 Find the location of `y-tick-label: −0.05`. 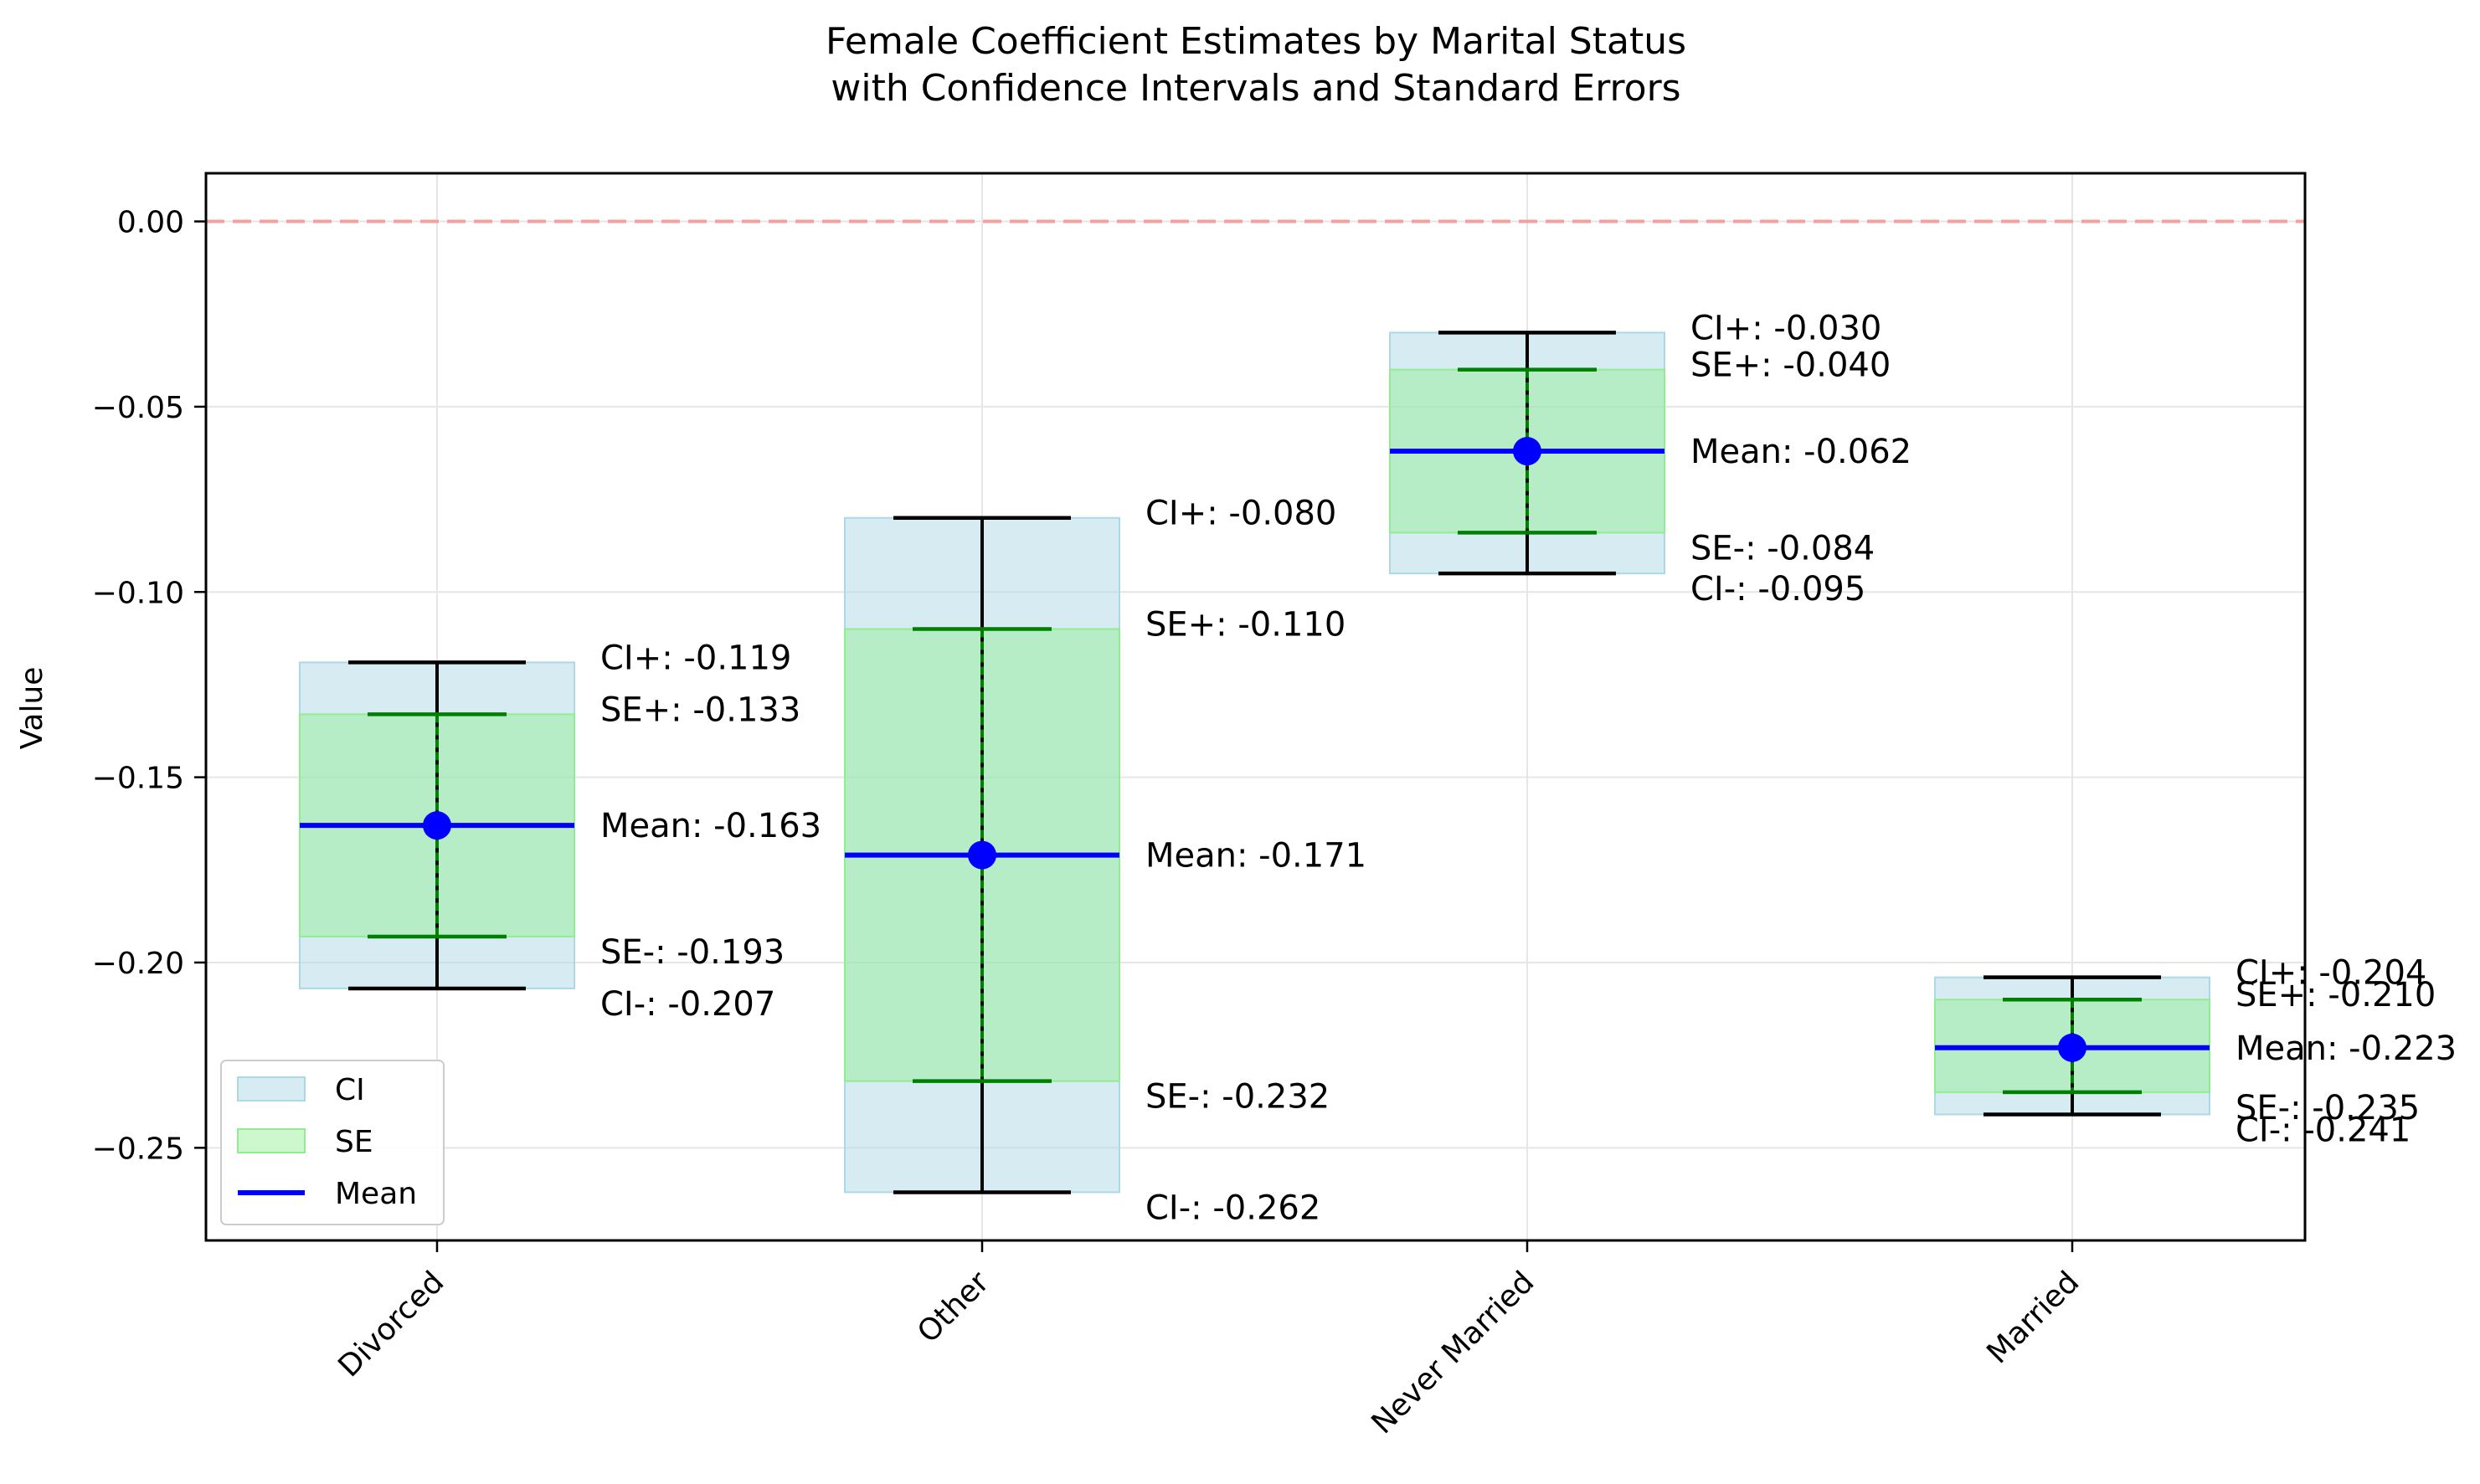

y-tick-label: −0.05 is located at coordinates (138, 408).